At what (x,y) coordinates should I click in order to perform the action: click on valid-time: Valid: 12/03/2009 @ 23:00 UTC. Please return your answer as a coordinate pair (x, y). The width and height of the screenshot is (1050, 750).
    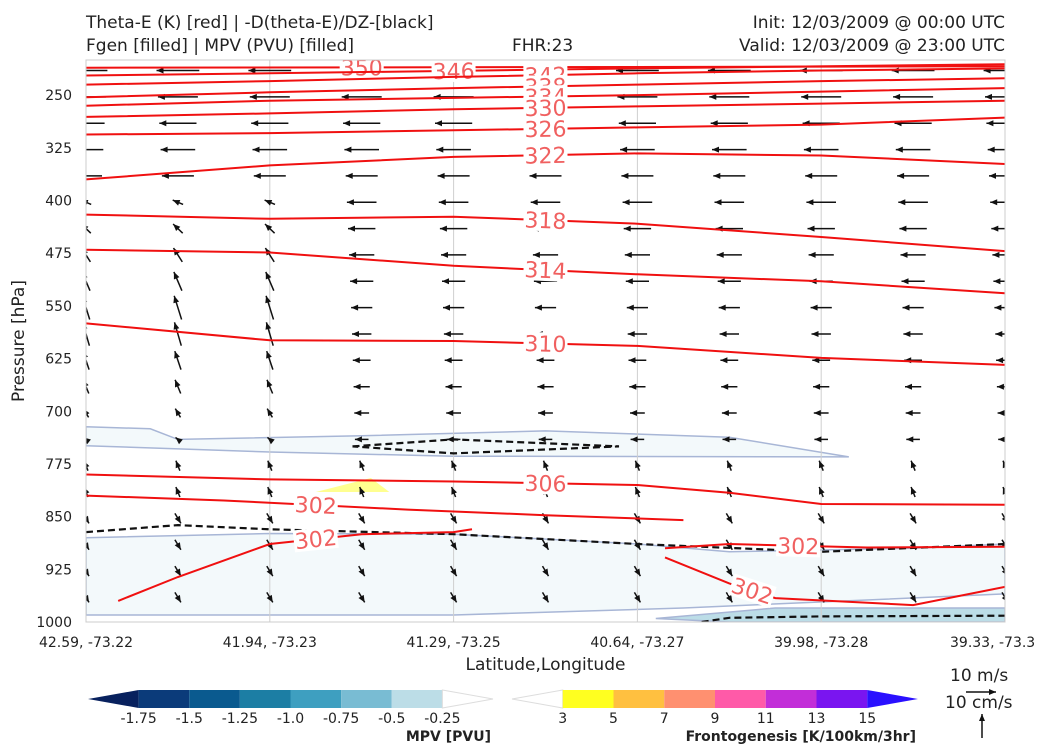
    Looking at the image, I should click on (872, 46).